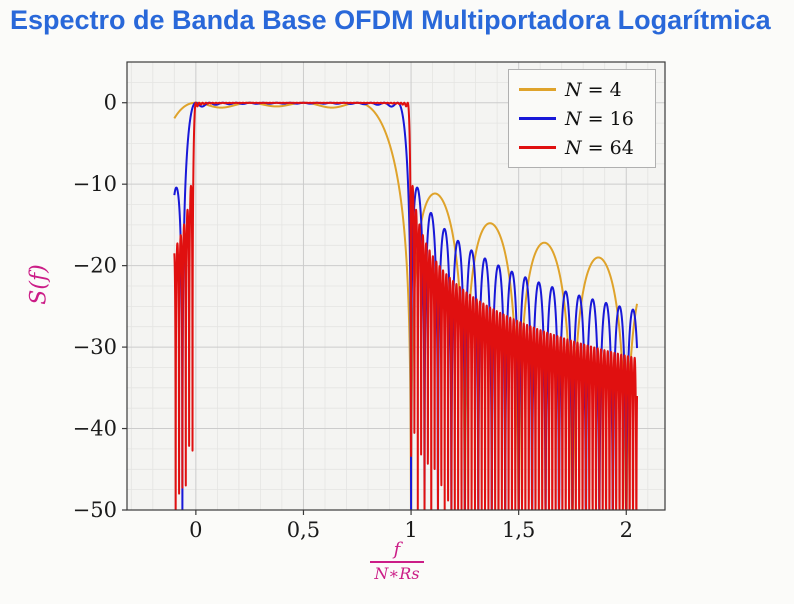 The width and height of the screenshot is (794, 604). Describe the element at coordinates (537, 118) in the screenshot. I see `legend-line-sample-n16` at that location.